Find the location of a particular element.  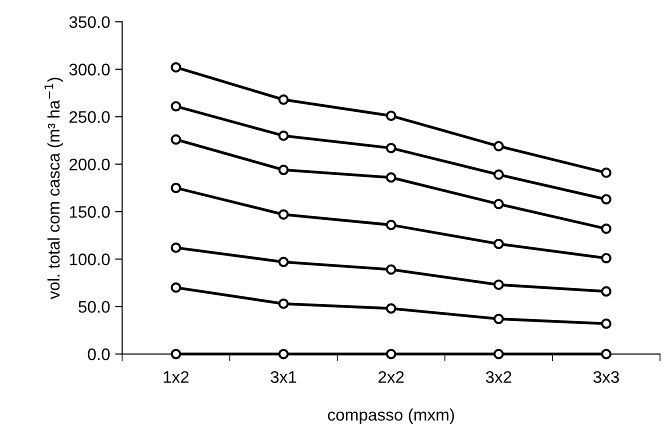

y-tick-label: 350.0 is located at coordinates (89, 22).